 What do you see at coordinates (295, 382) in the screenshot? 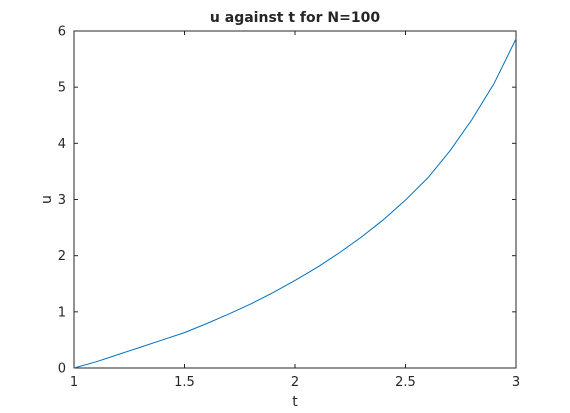
I see `x-tick-label: 2` at bounding box center [295, 382].